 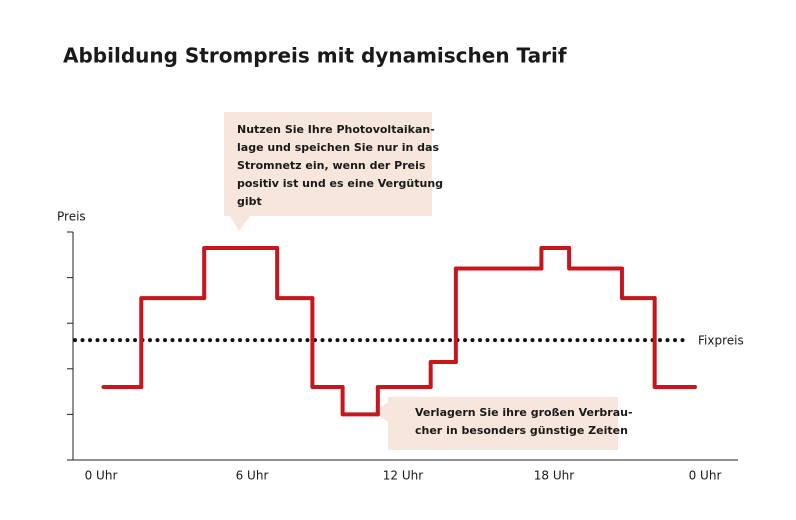 What do you see at coordinates (521, 430) in the screenshot?
I see `annotation-text: cher in besonders günstige Zeiten` at bounding box center [521, 430].